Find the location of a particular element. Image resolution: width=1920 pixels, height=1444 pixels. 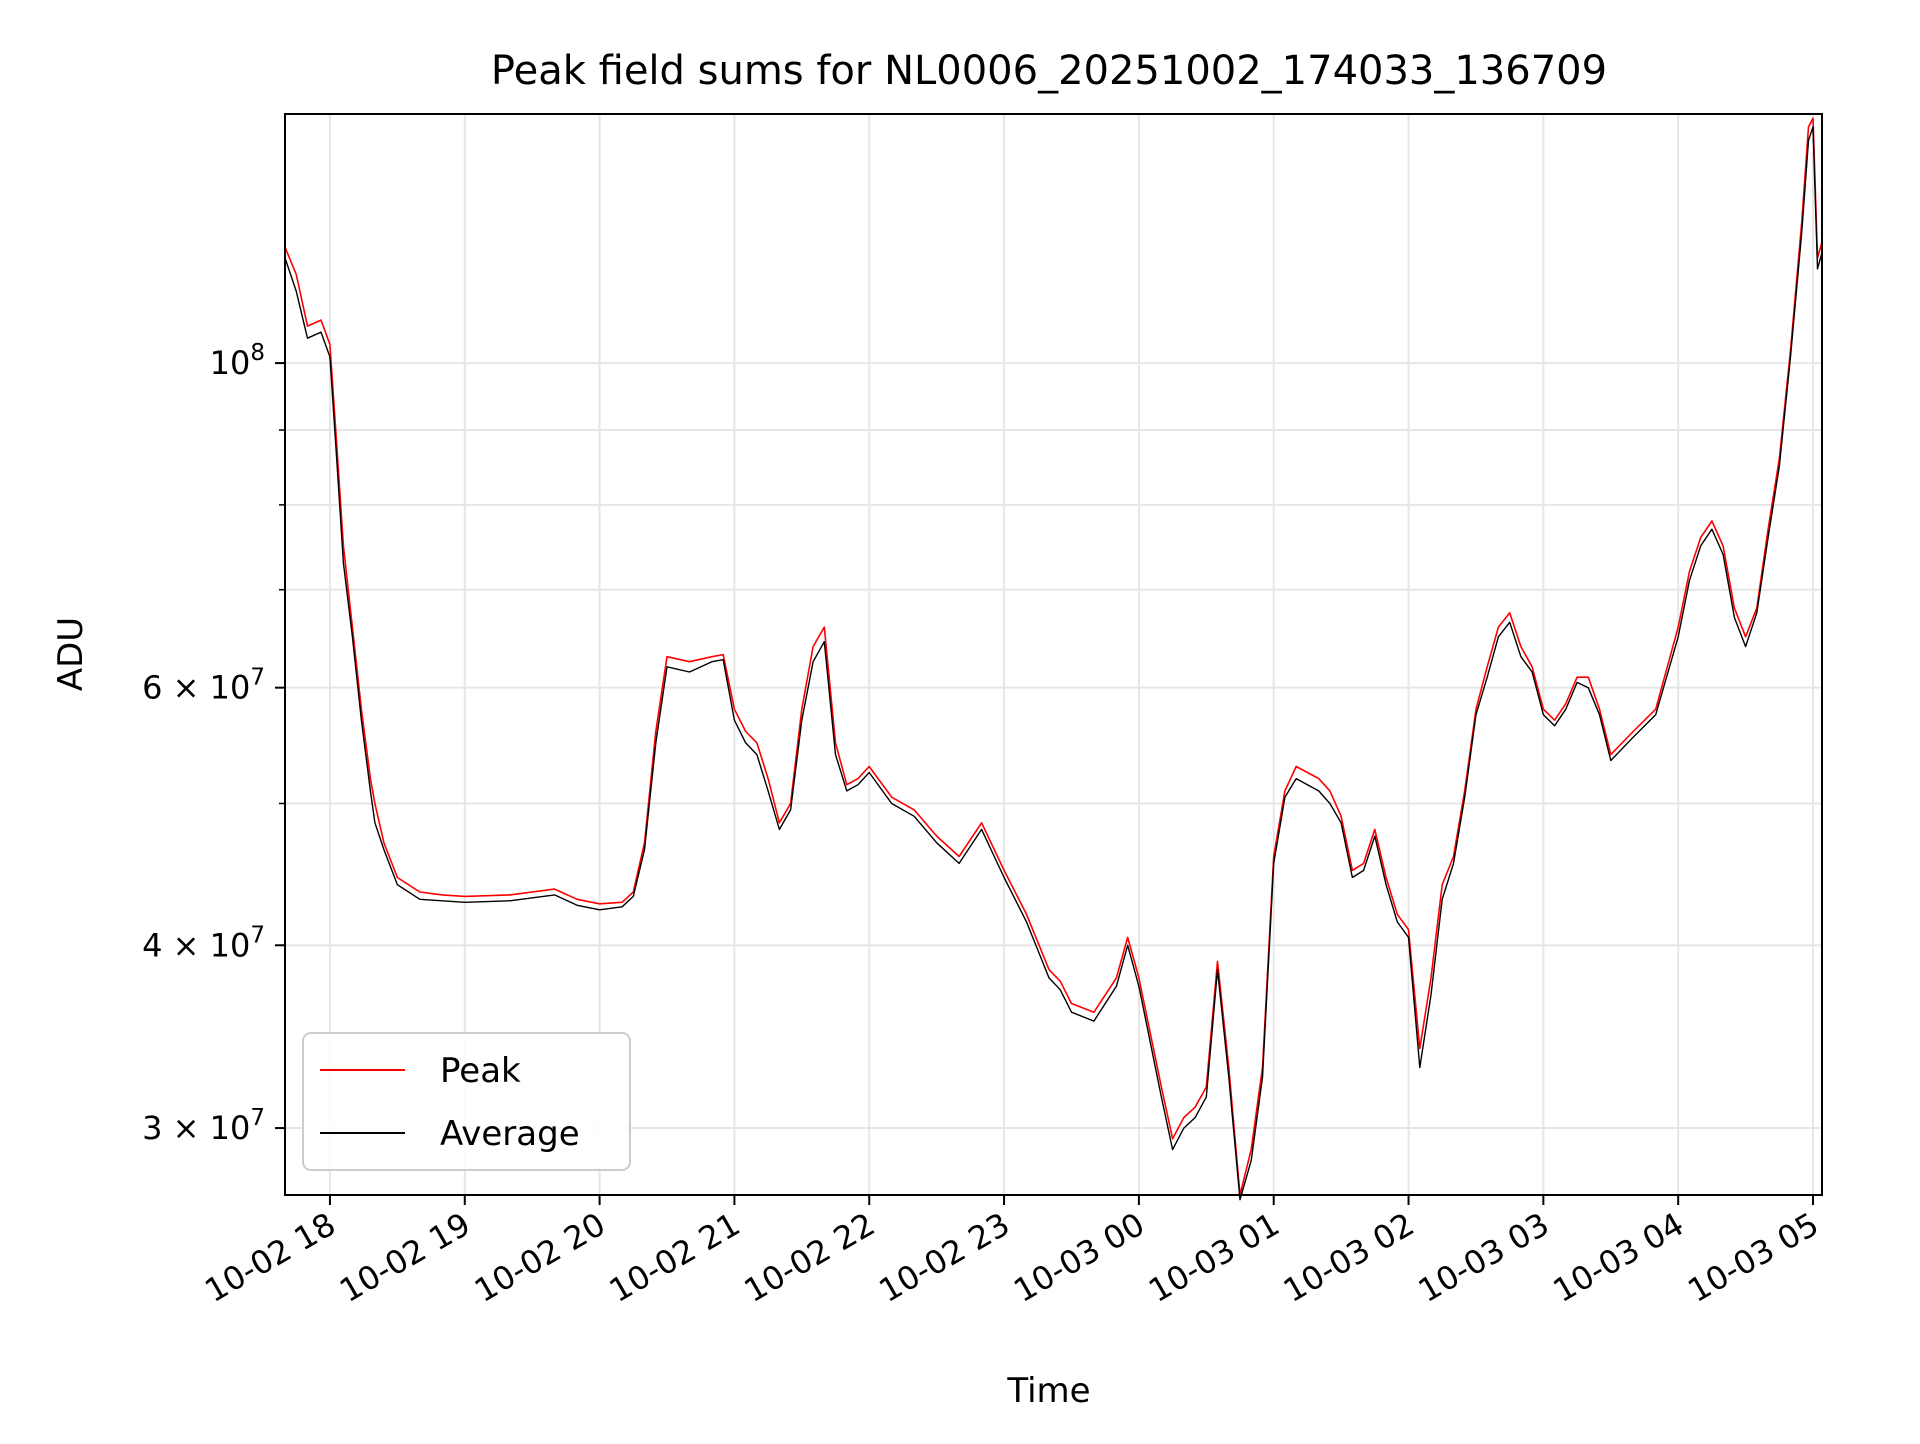

legend: Peak Average is located at coordinates (466, 1101).